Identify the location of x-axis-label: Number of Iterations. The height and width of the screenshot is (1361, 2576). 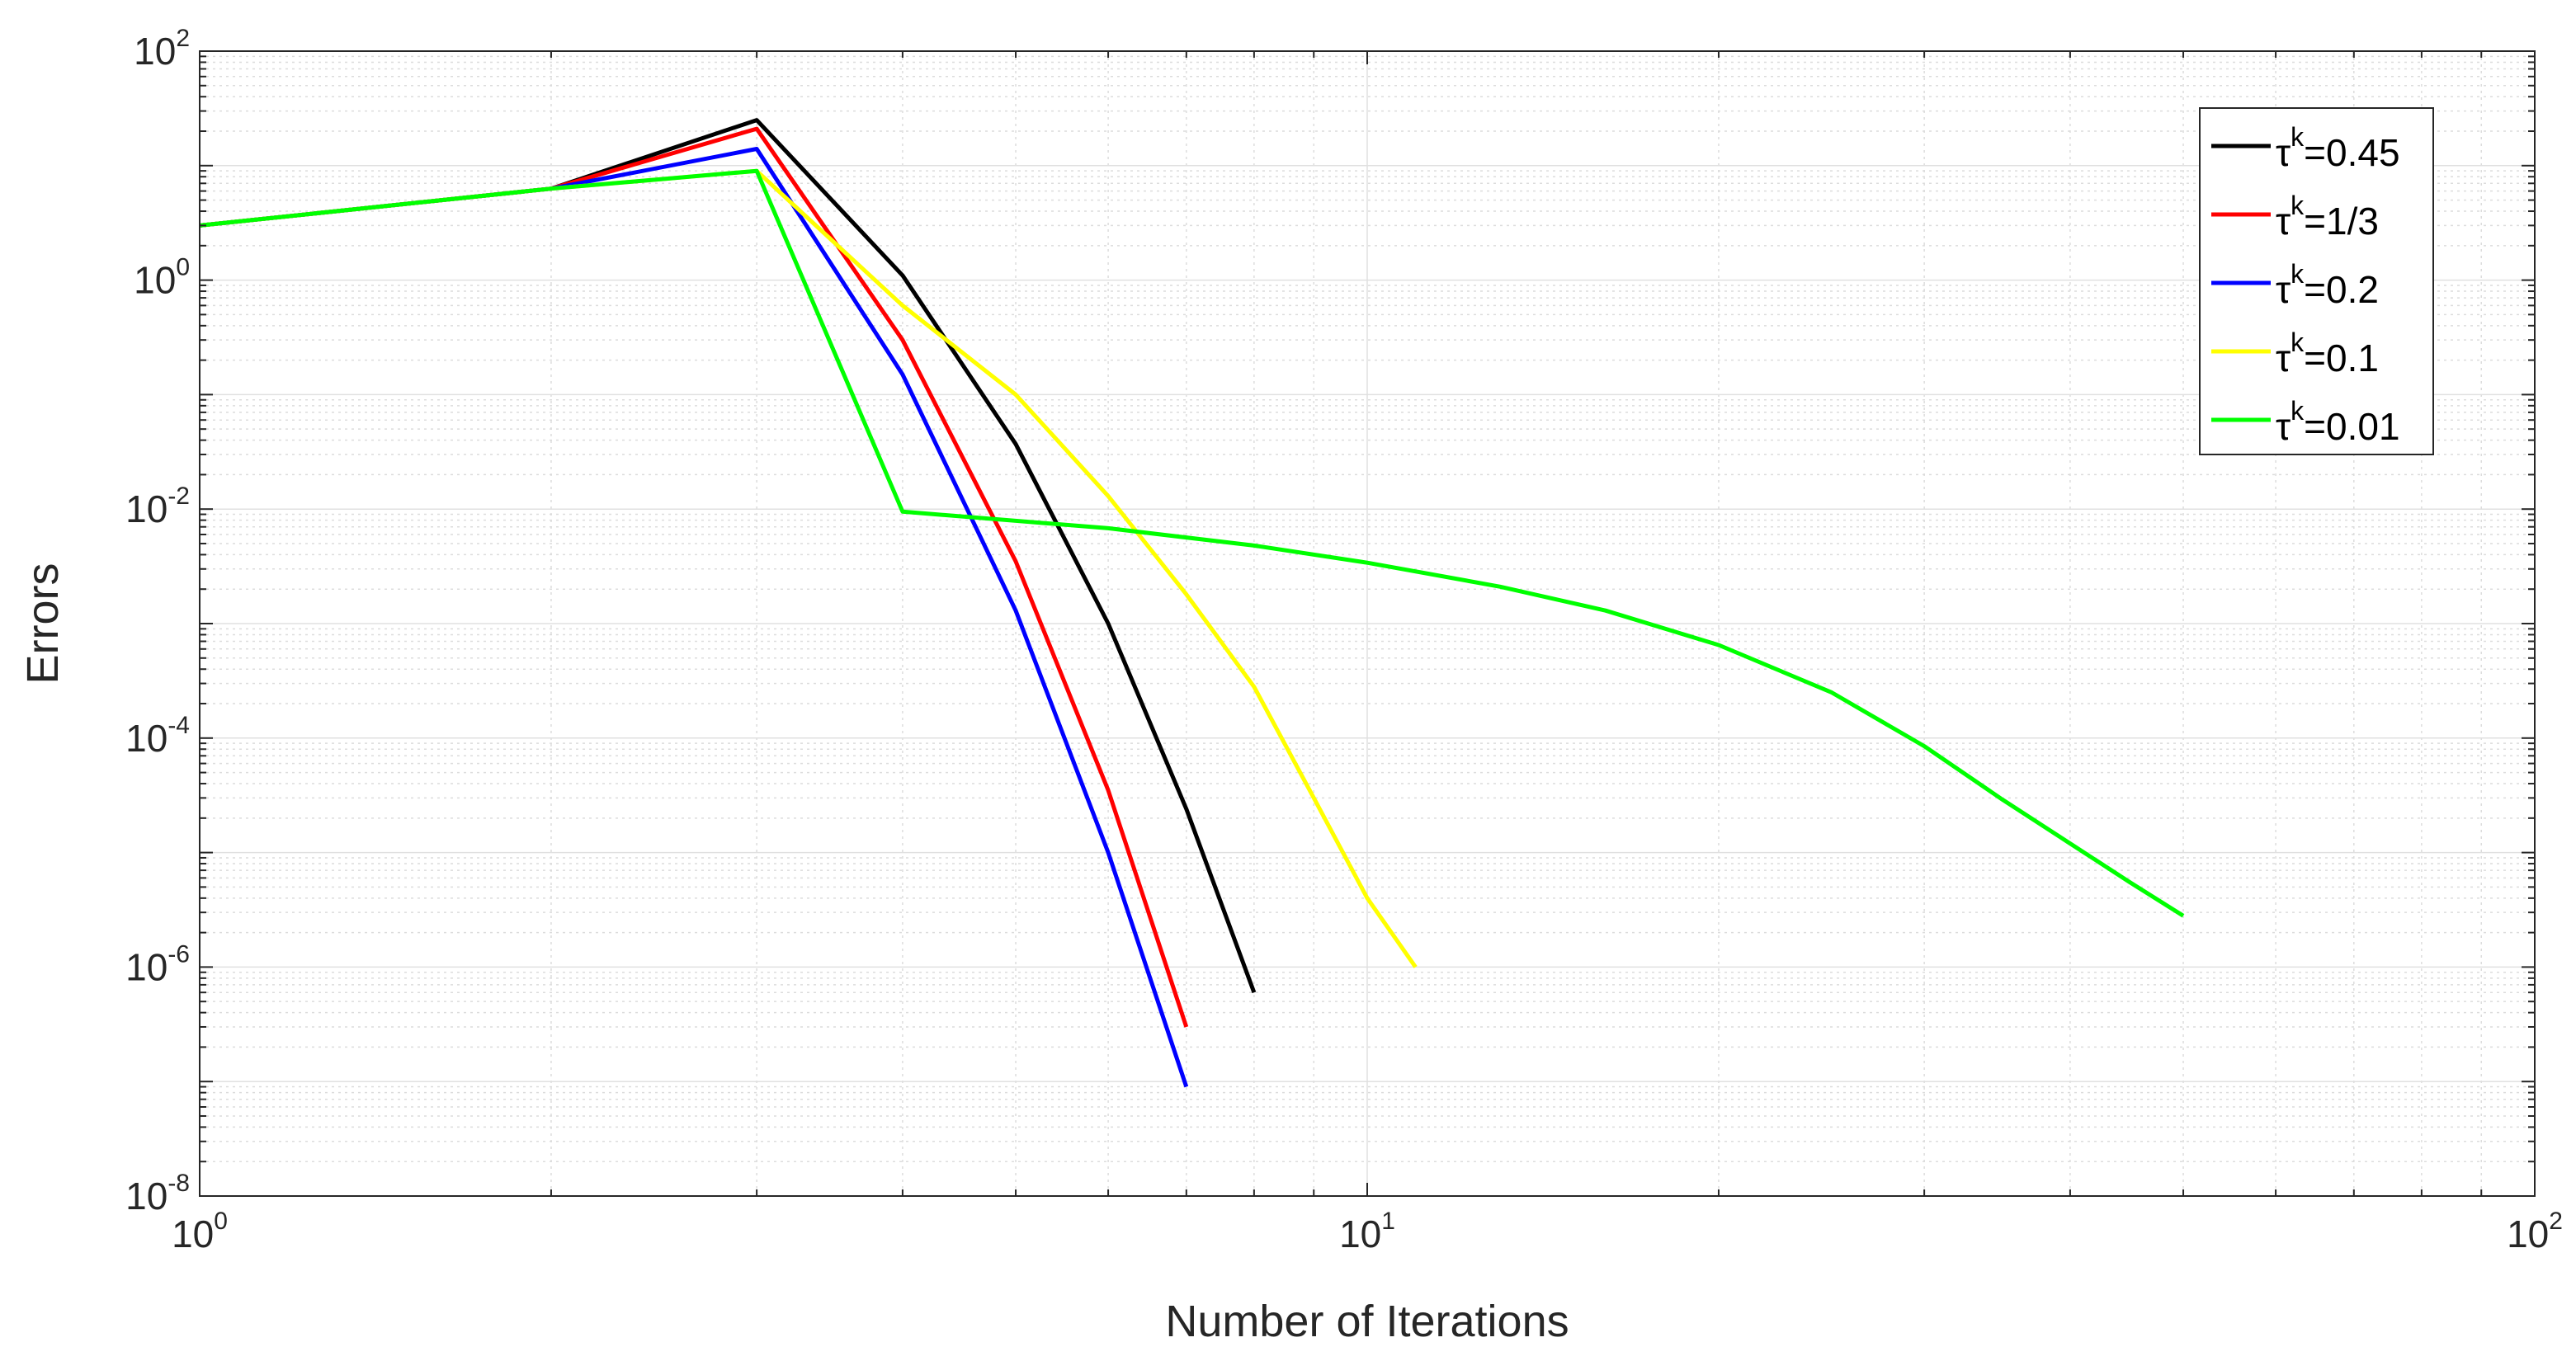
(1367, 1321).